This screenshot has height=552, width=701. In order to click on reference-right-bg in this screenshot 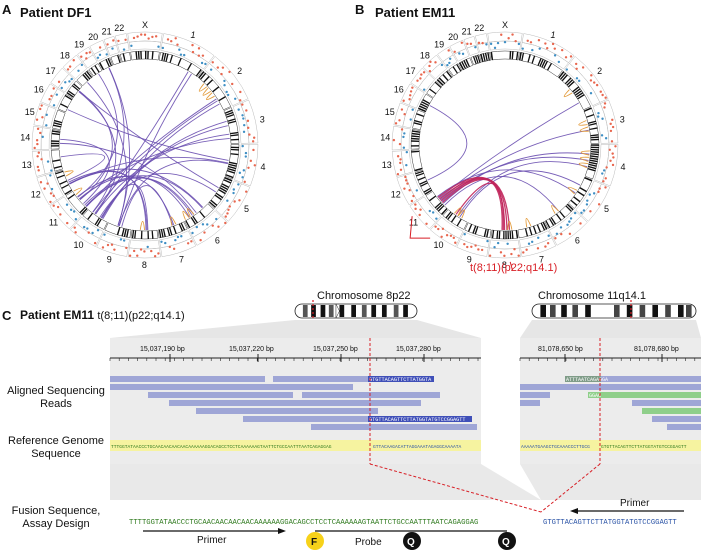, I will do `click(610, 445)`.